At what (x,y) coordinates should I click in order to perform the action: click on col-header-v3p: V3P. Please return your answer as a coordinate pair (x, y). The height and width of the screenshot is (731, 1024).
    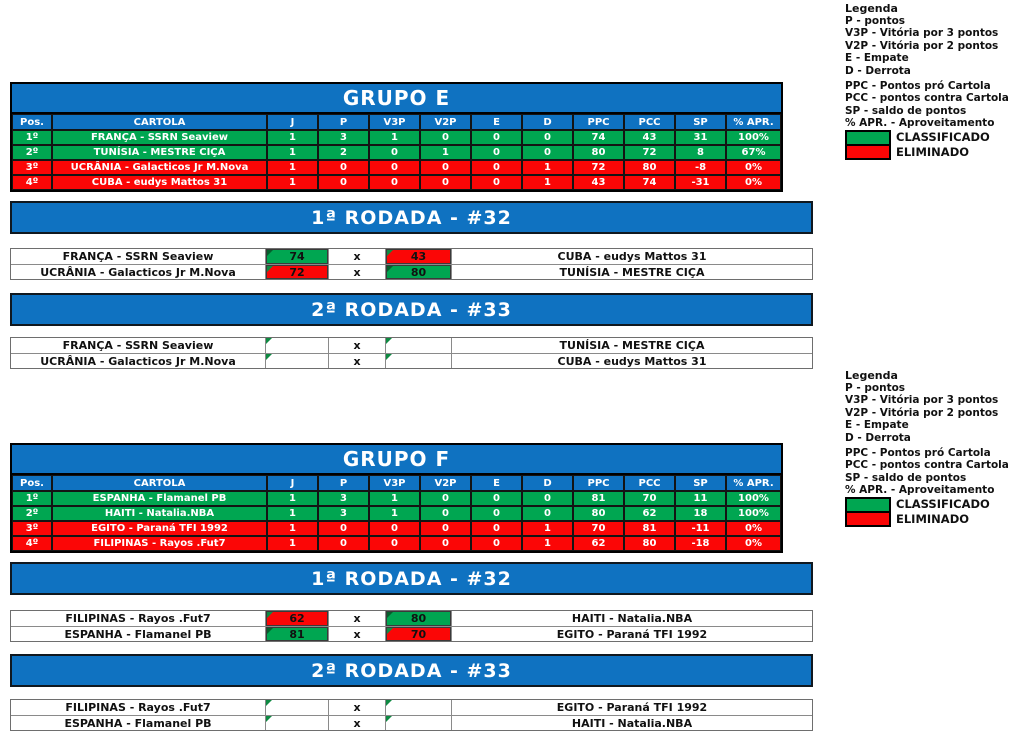
    Looking at the image, I should click on (394, 122).